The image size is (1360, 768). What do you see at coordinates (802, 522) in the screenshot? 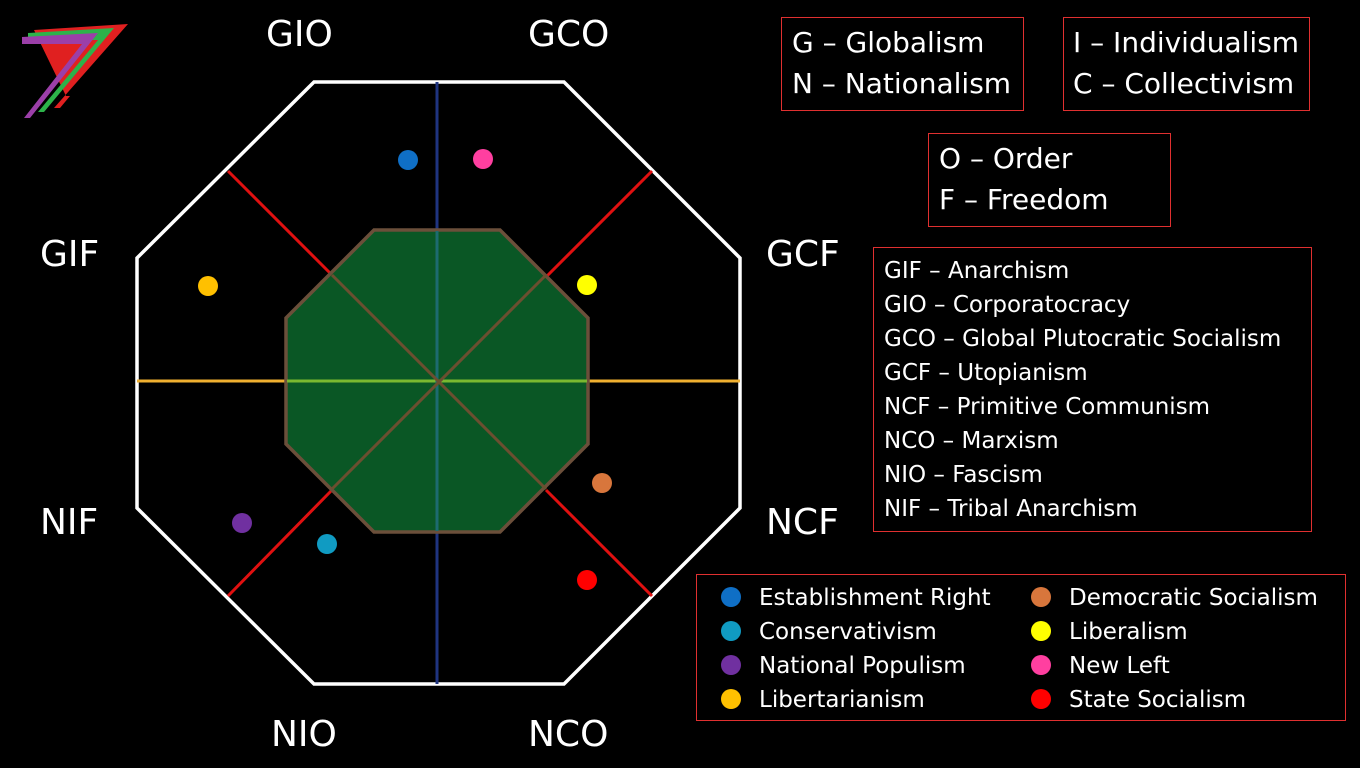
I see `corner-label-ncf: NCF` at bounding box center [802, 522].